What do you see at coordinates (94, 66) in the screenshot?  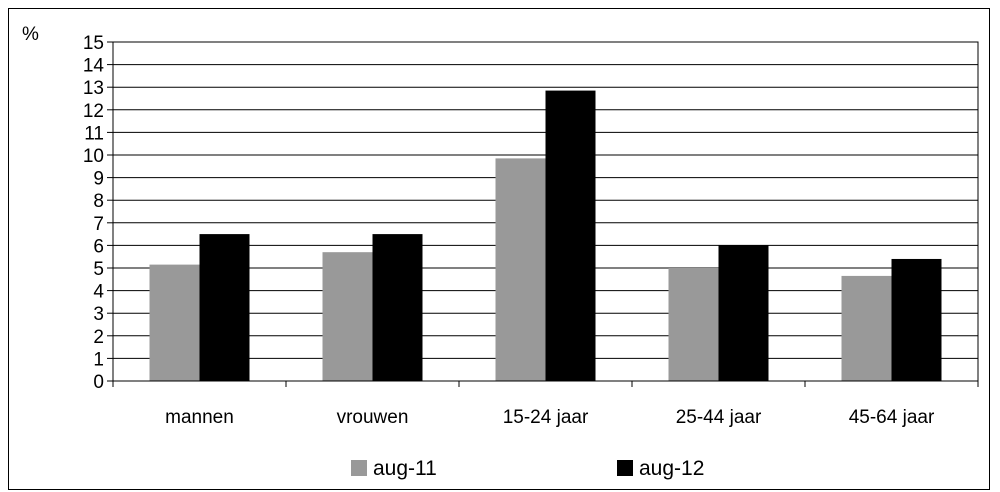 I see `y-tick-label: 14` at bounding box center [94, 66].